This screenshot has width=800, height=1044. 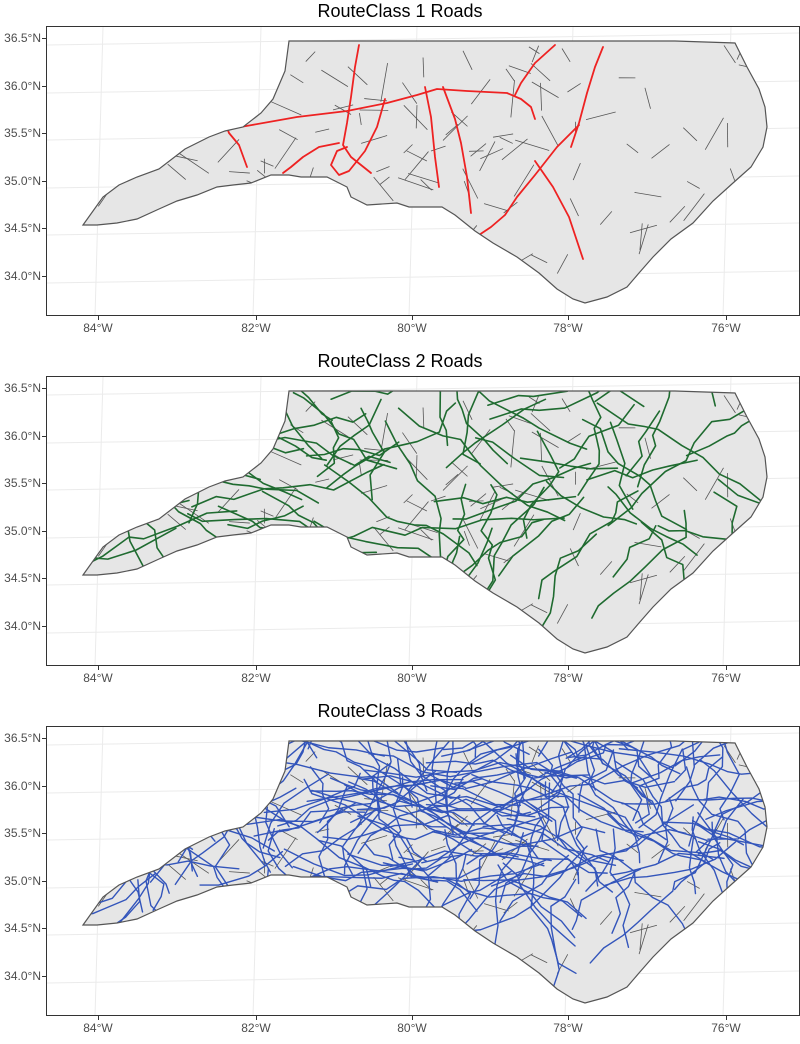 I want to click on panel-title: RouteClass 2 Roads, so click(x=400, y=362).